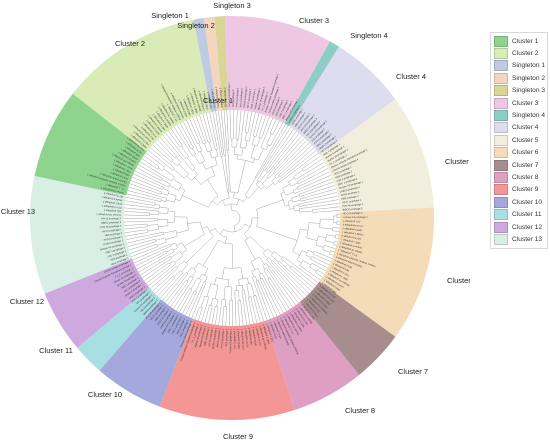 The width and height of the screenshot is (550, 444). What do you see at coordinates (519, 91) in the screenshot?
I see `legend-item: Singleton 3` at bounding box center [519, 91].